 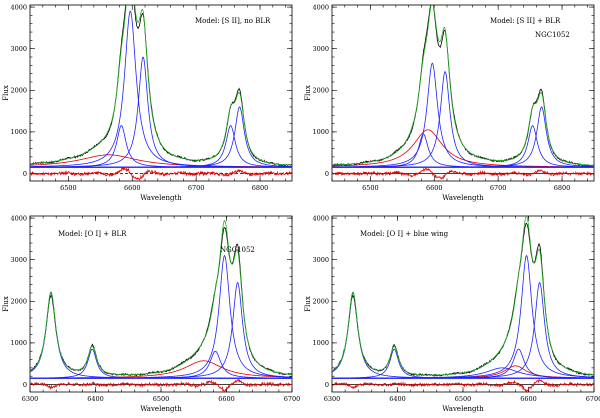 I want to click on panel-annotation: Model: [S II], no BLR, so click(x=233, y=21).